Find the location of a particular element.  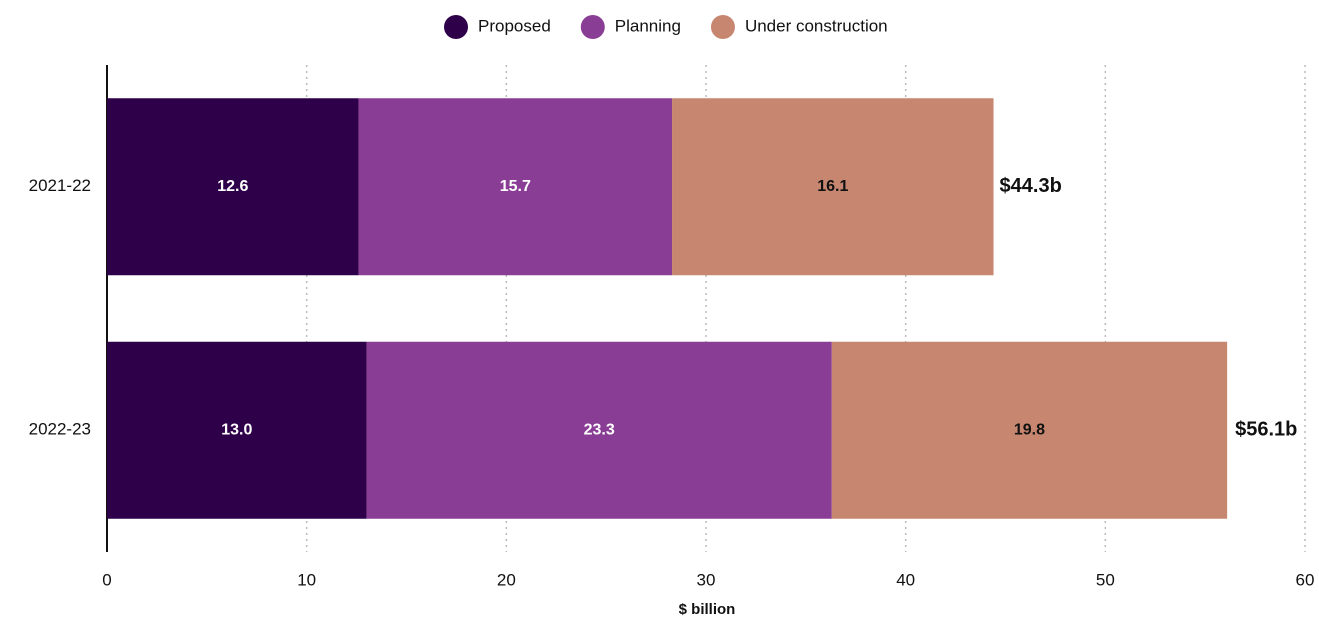

data-label: 19.8 is located at coordinates (1029, 429).